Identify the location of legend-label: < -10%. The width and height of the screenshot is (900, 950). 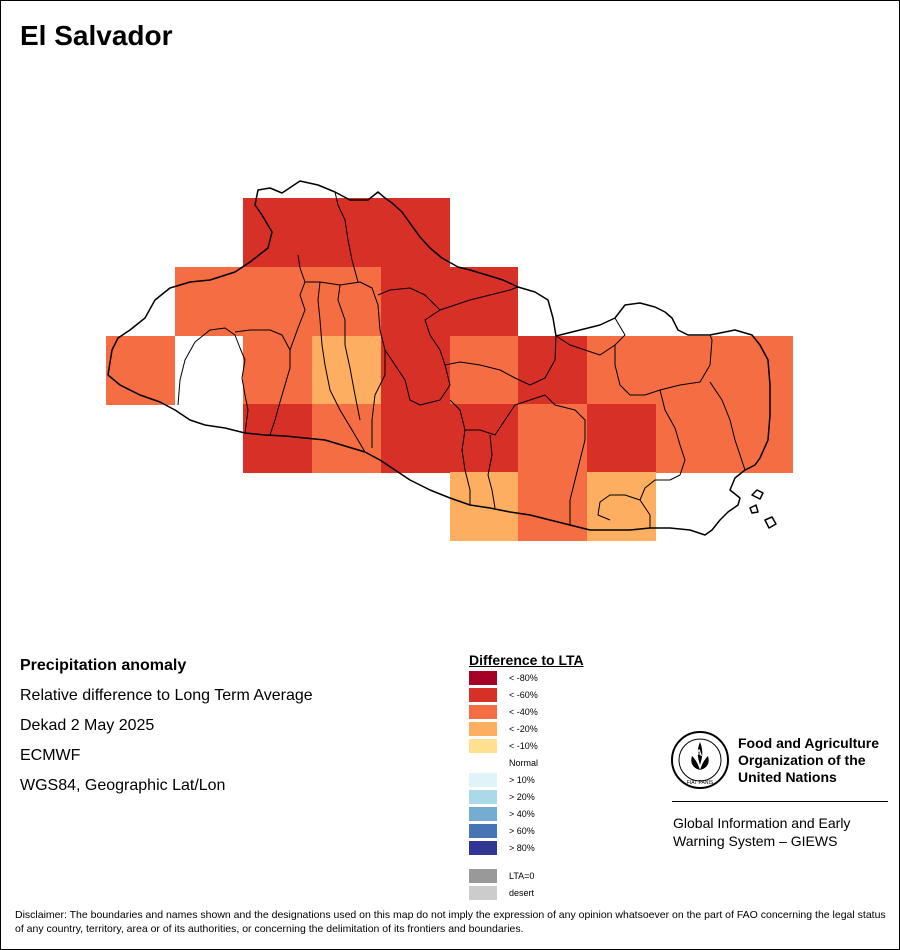
(523, 746).